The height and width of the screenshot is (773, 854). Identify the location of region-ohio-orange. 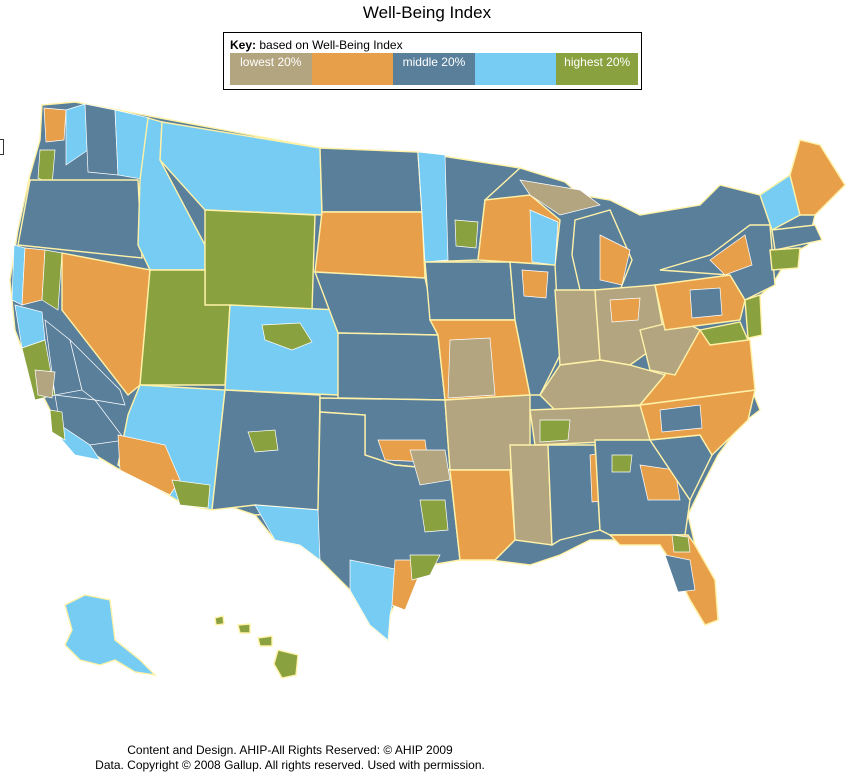
(625, 310).